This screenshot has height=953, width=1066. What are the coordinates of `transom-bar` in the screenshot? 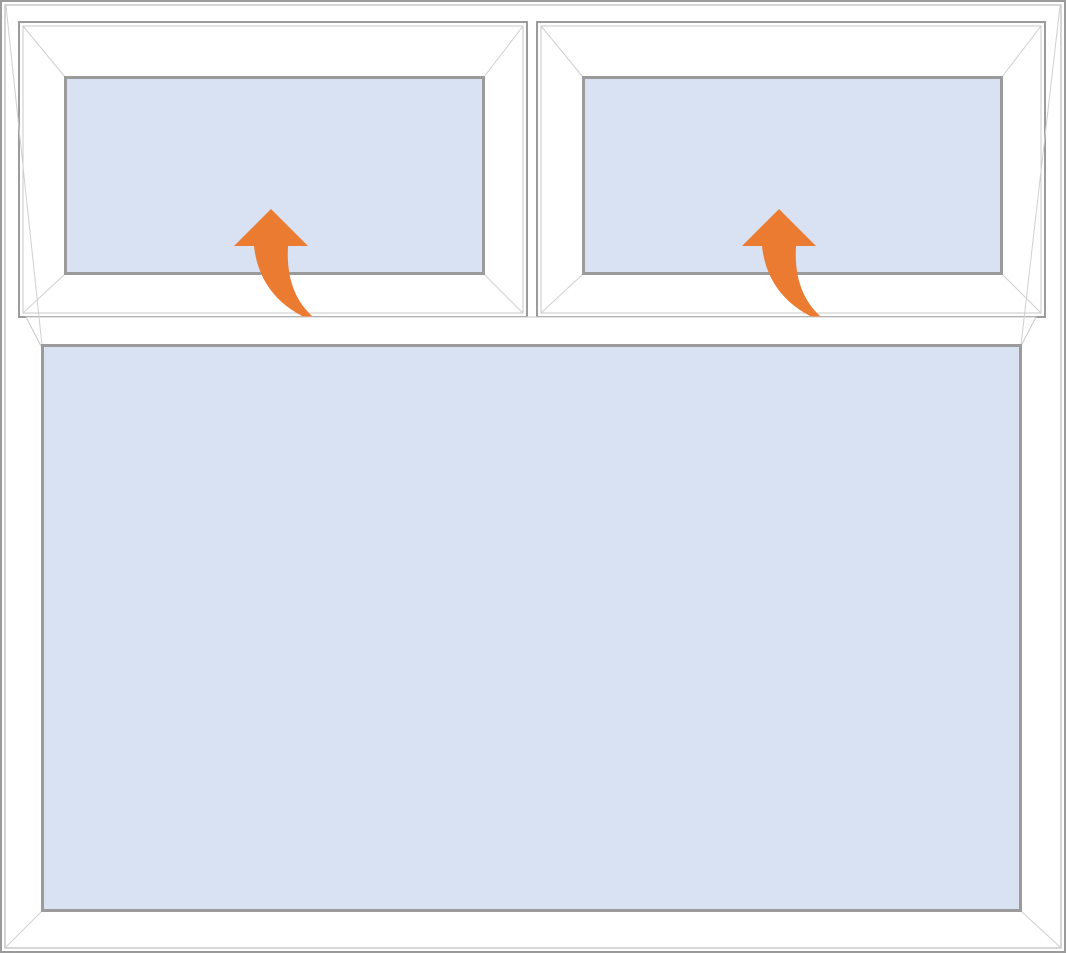 It's located at (531, 331).